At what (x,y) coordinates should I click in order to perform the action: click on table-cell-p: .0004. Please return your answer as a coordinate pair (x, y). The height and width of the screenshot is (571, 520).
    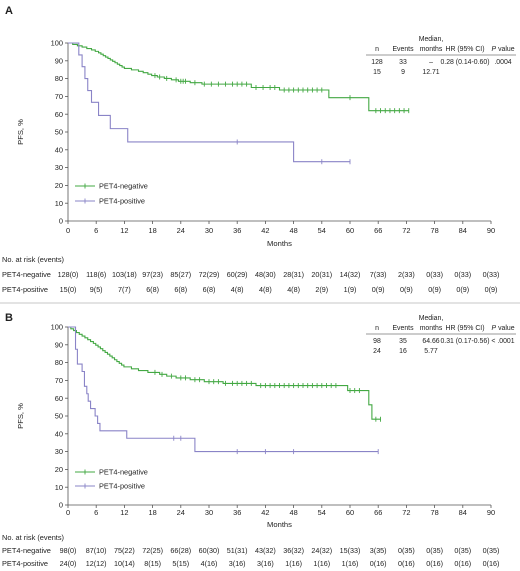
    Looking at the image, I should click on (502, 62).